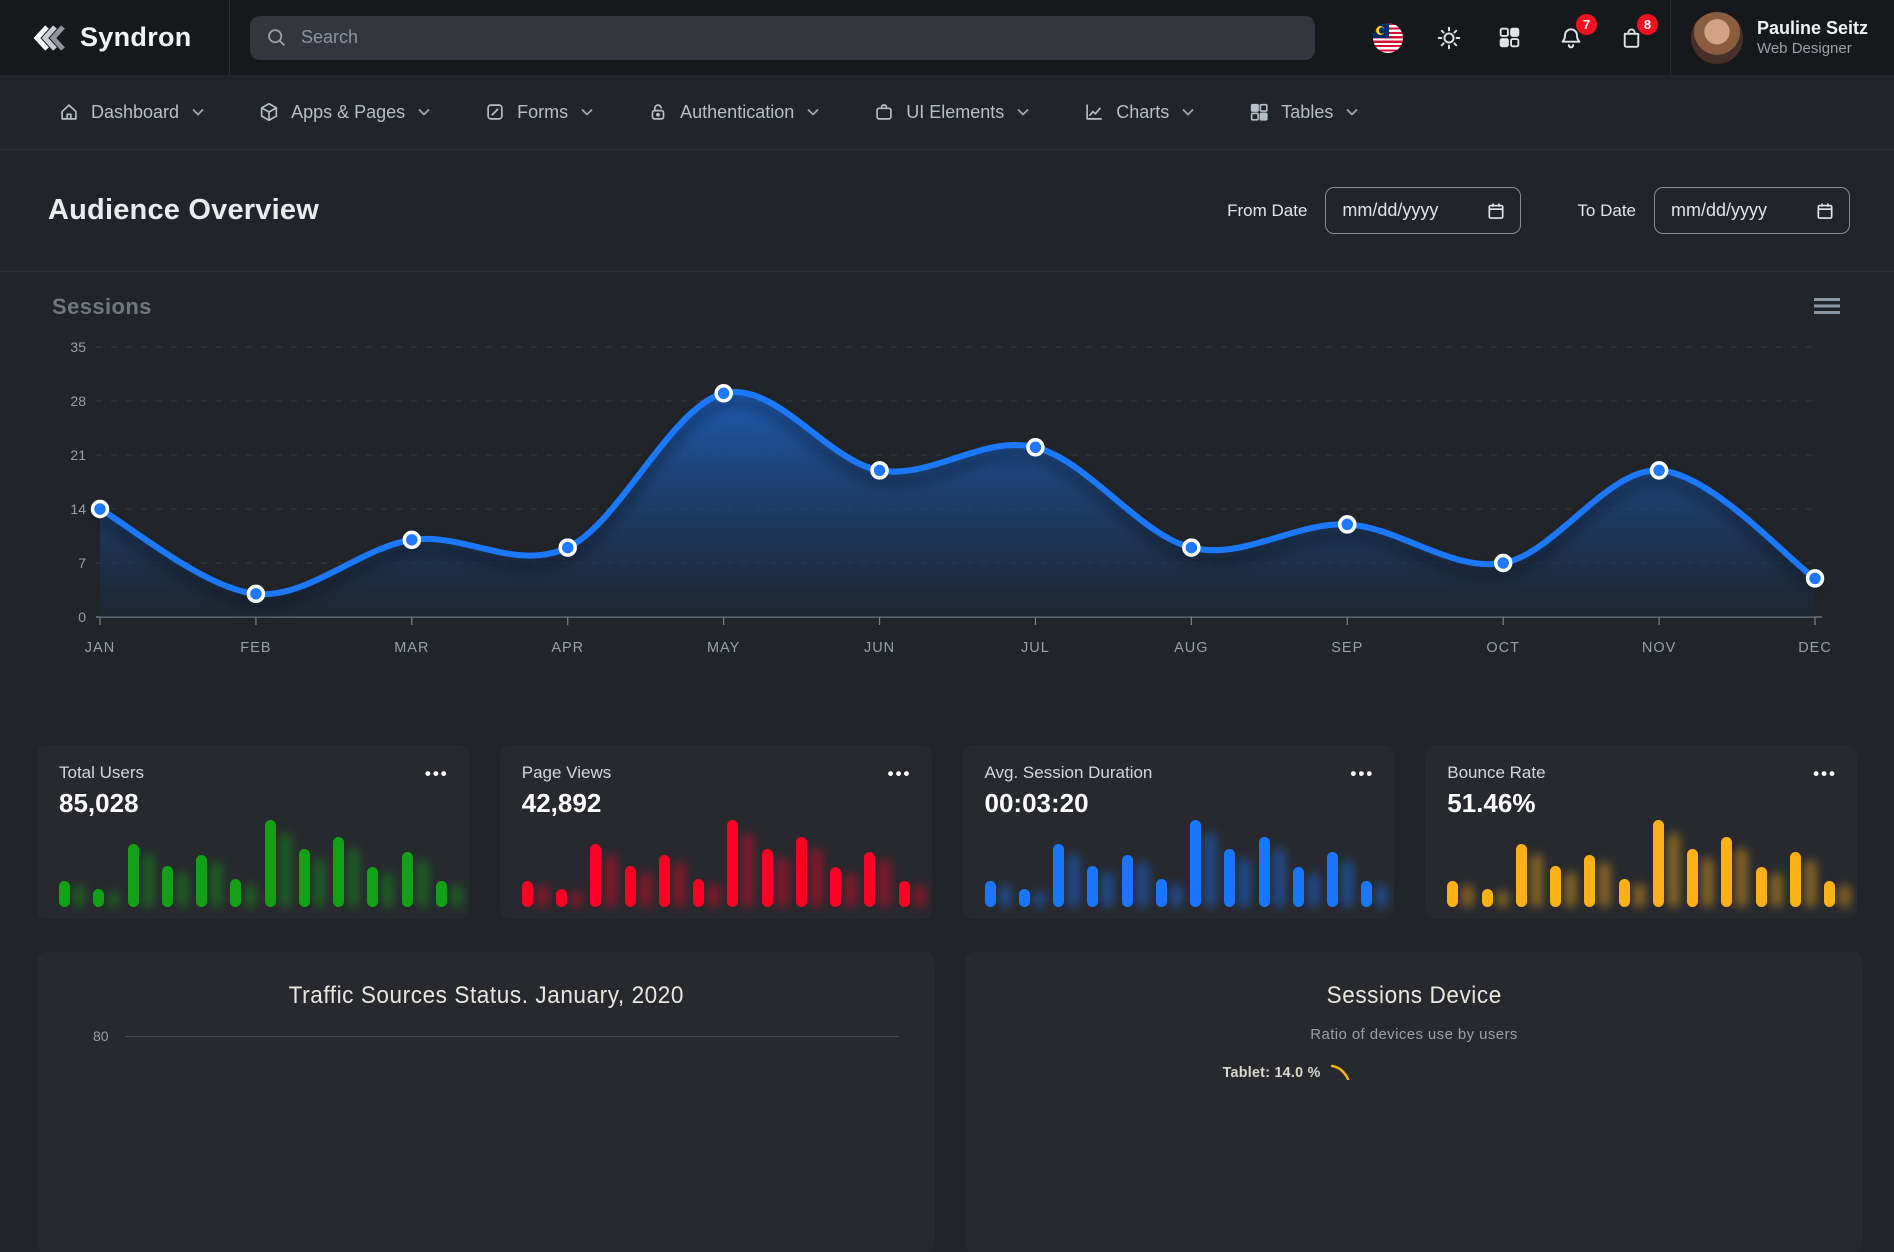 Image resolution: width=1894 pixels, height=1252 pixels. What do you see at coordinates (1491, 803) in the screenshot?
I see `stat-value: 51.46%` at bounding box center [1491, 803].